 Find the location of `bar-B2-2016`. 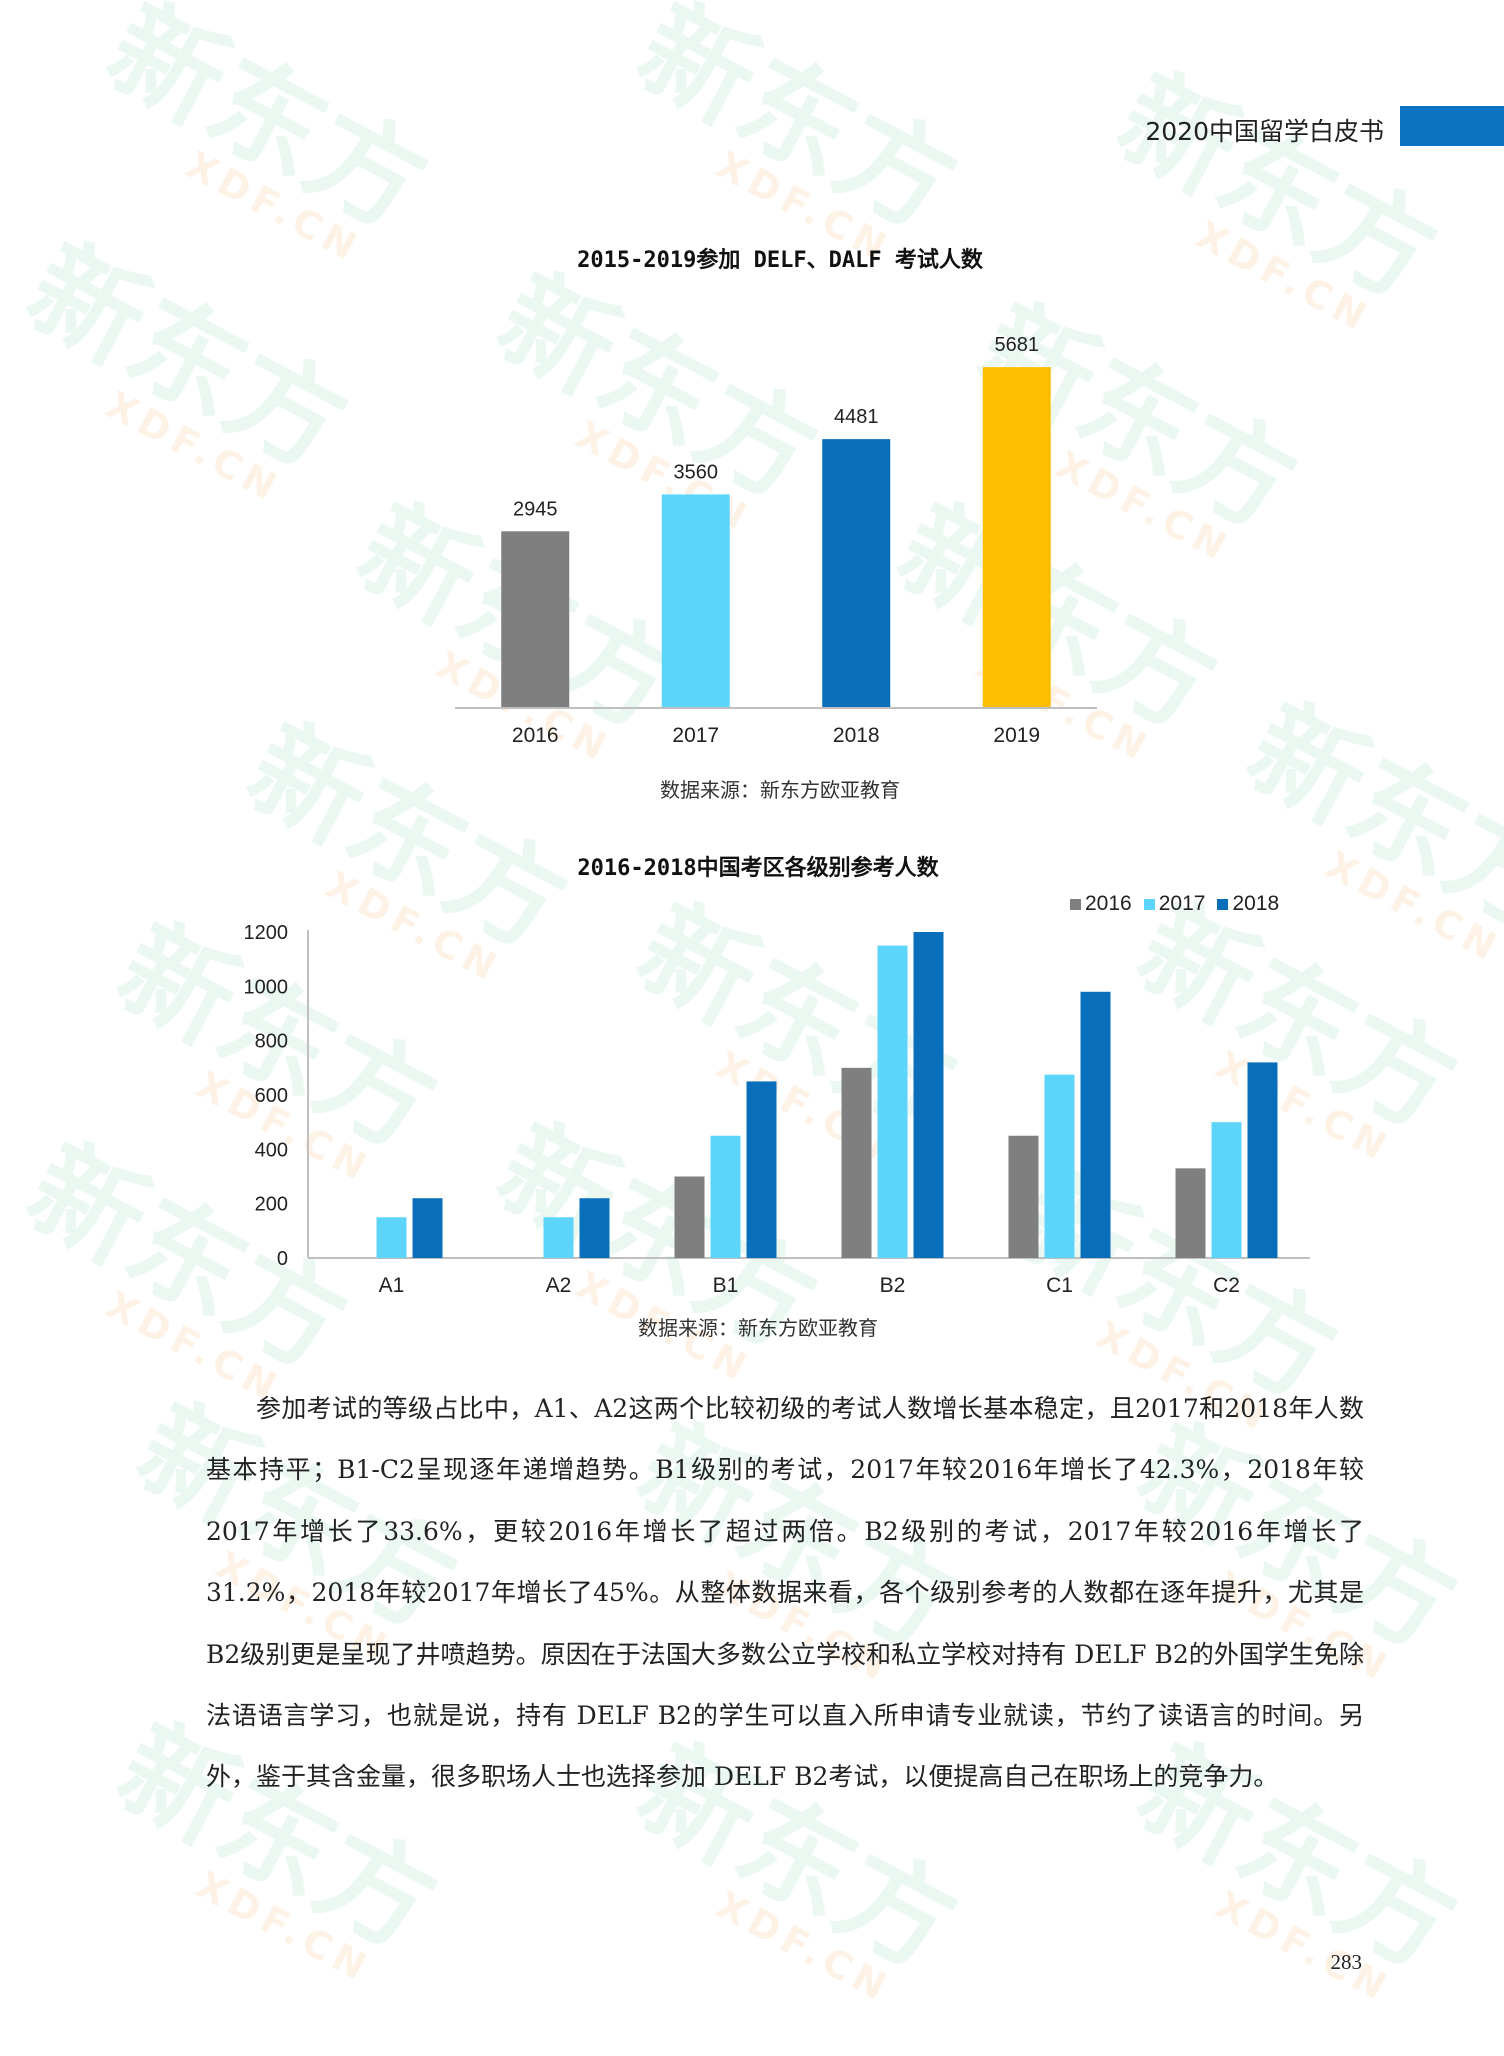

bar-B2-2016 is located at coordinates (856, 1162).